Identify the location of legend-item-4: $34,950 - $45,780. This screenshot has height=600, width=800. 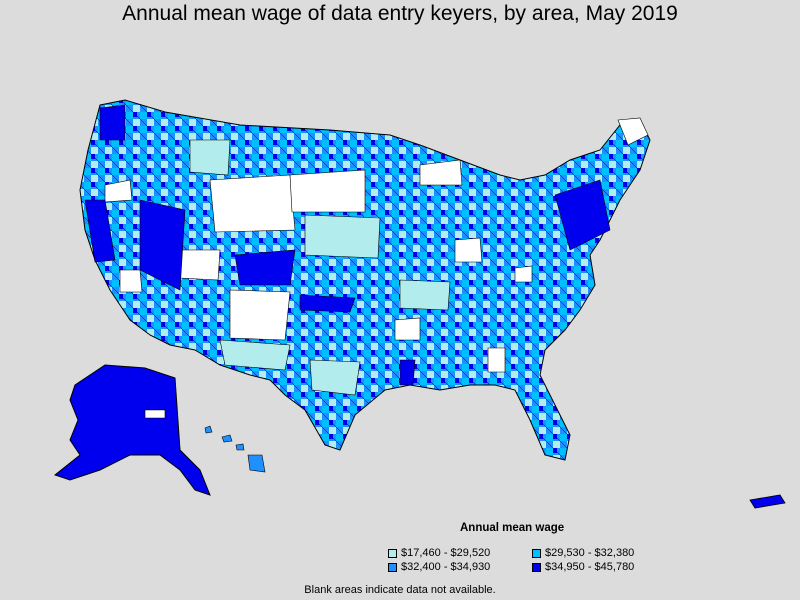
(583, 567).